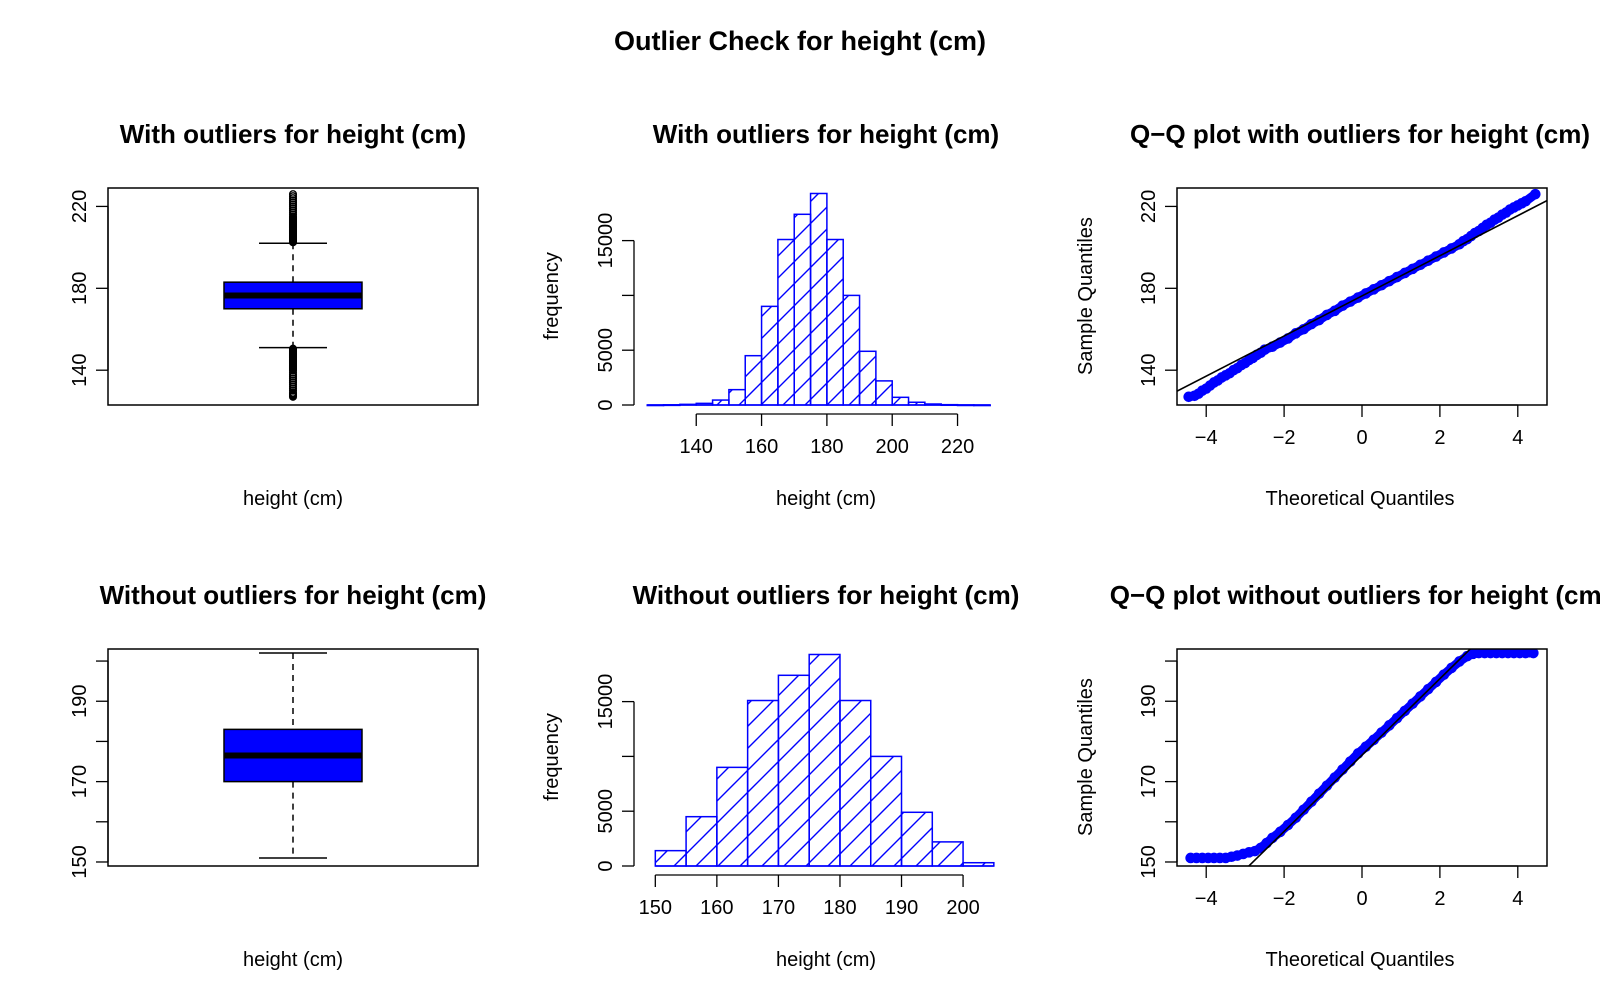  I want to click on plot-boxplot: 140 180 220, so click(274, 296).